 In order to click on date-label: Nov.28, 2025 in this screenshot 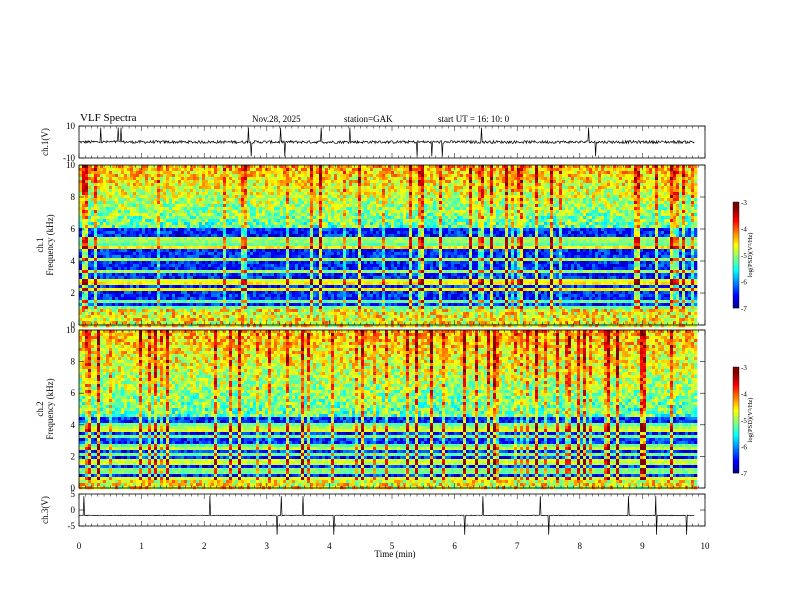, I will do `click(276, 119)`.